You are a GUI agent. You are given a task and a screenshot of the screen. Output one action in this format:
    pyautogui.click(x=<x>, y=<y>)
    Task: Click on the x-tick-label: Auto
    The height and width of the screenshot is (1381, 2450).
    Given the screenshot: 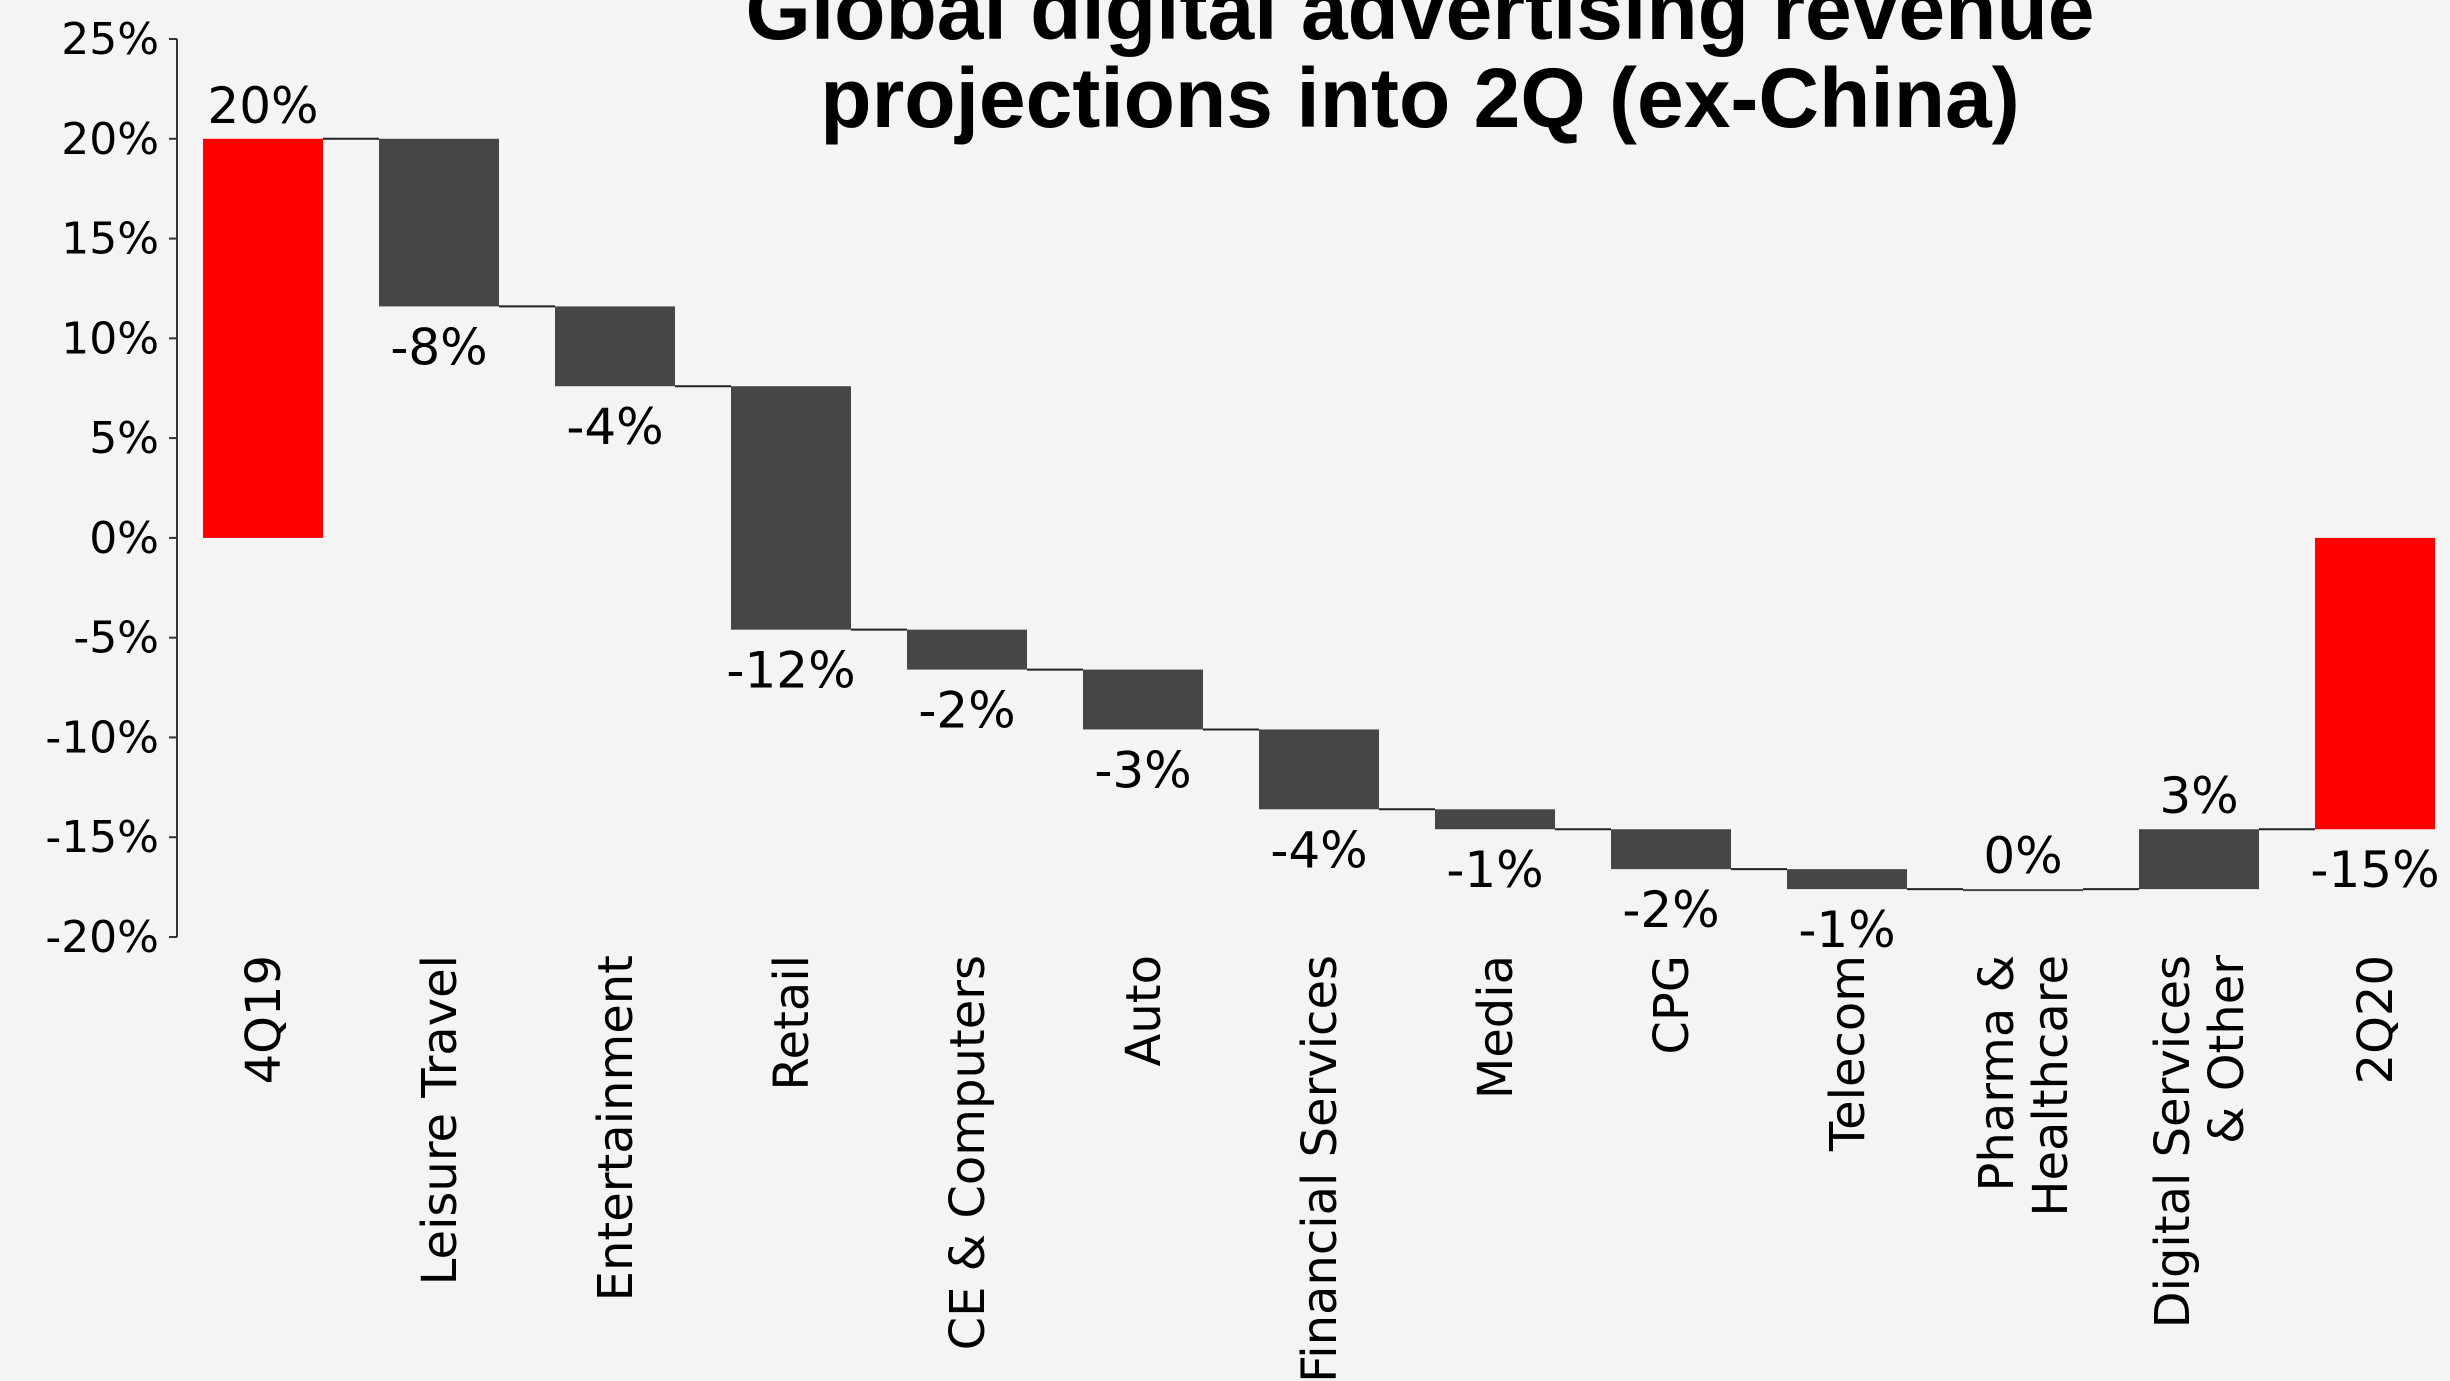 What is the action you would take?
    pyautogui.click(x=1144, y=1010)
    